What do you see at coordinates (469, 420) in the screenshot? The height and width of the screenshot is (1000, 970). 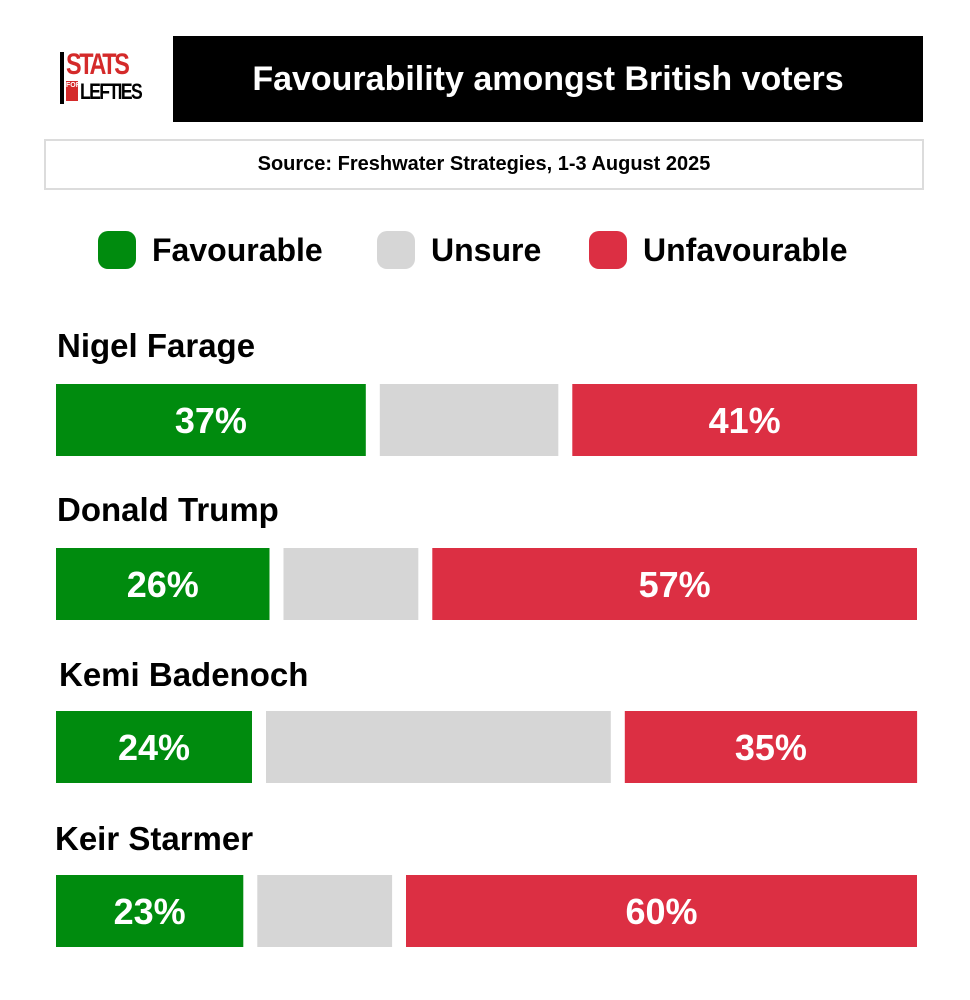 I see `bar-nigel-farage-unsure` at bounding box center [469, 420].